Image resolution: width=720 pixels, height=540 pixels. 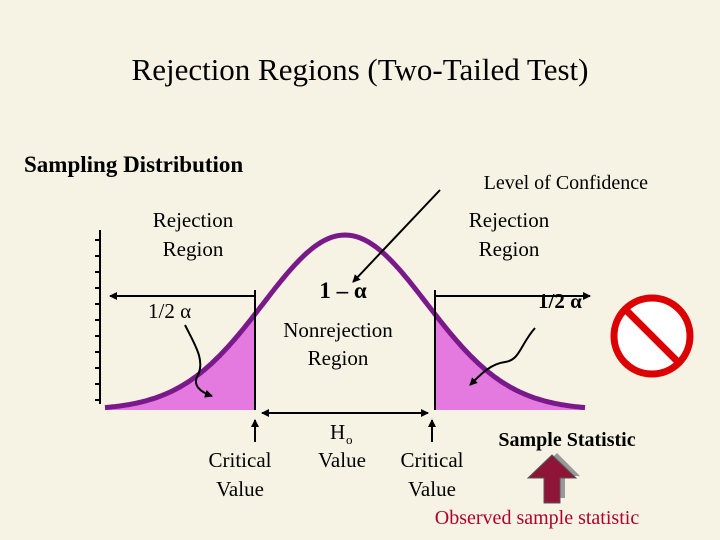 I want to click on label: Level of Confidence, so click(x=566, y=183).